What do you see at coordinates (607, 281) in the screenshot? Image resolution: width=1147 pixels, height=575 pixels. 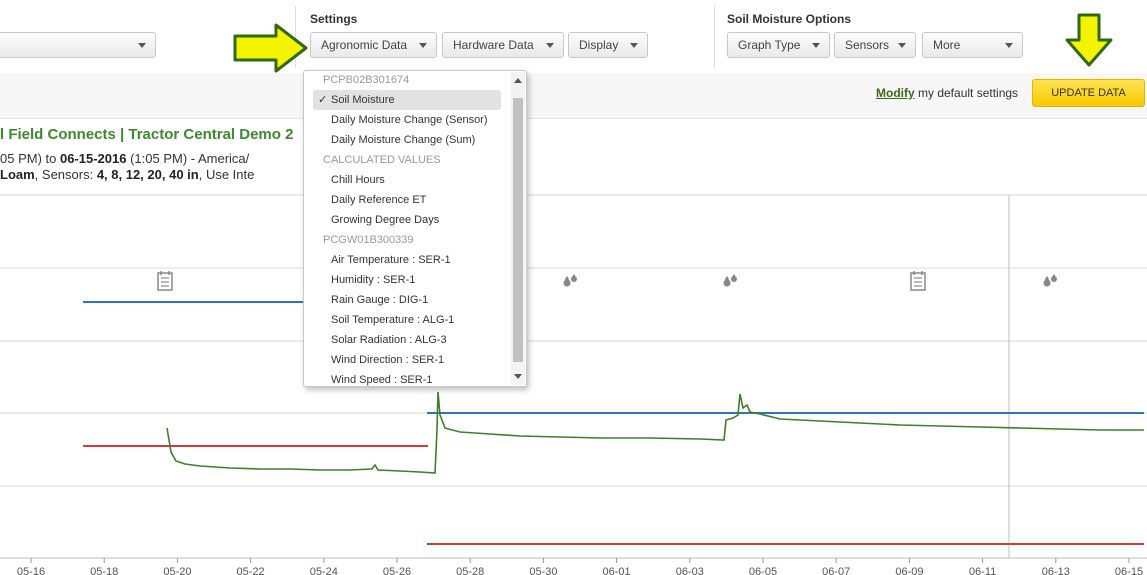 I see `annotation-icons` at bounding box center [607, 281].